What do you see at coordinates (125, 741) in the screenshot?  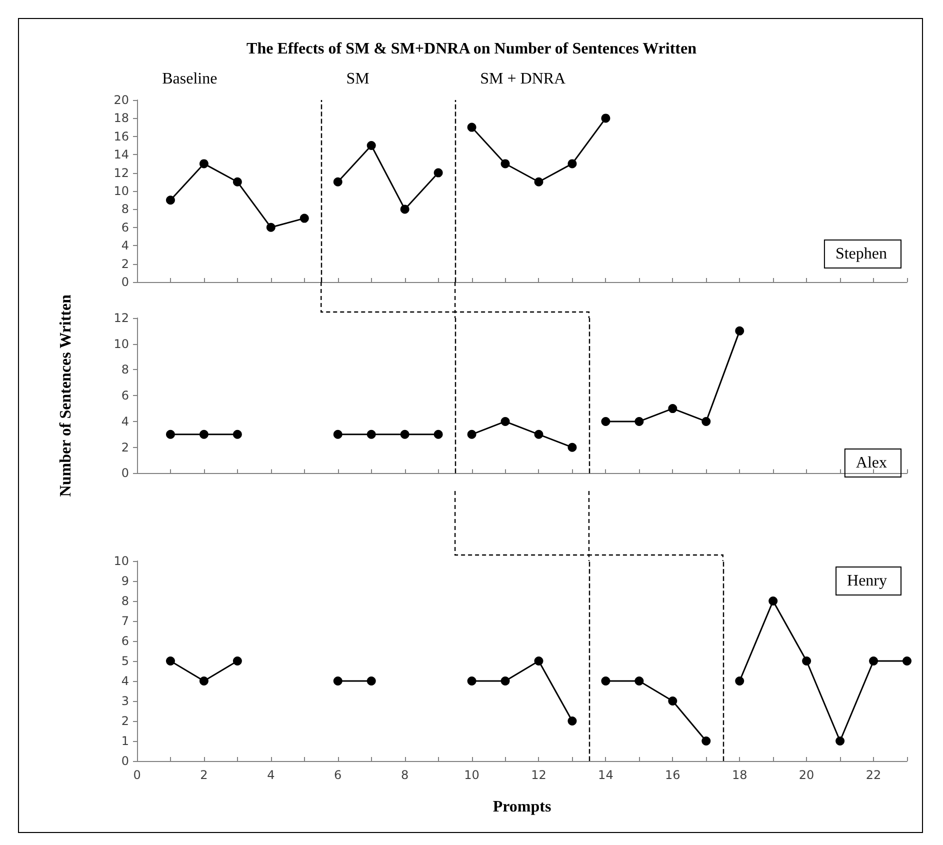 I see `y-tick-label: 1` at bounding box center [125, 741].